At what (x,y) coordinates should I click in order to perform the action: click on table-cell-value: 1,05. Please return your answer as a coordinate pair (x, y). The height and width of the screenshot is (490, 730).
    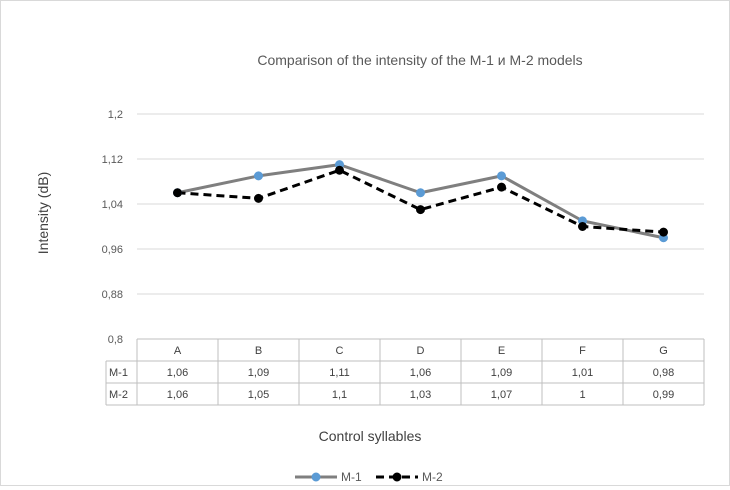
    Looking at the image, I should click on (258, 395).